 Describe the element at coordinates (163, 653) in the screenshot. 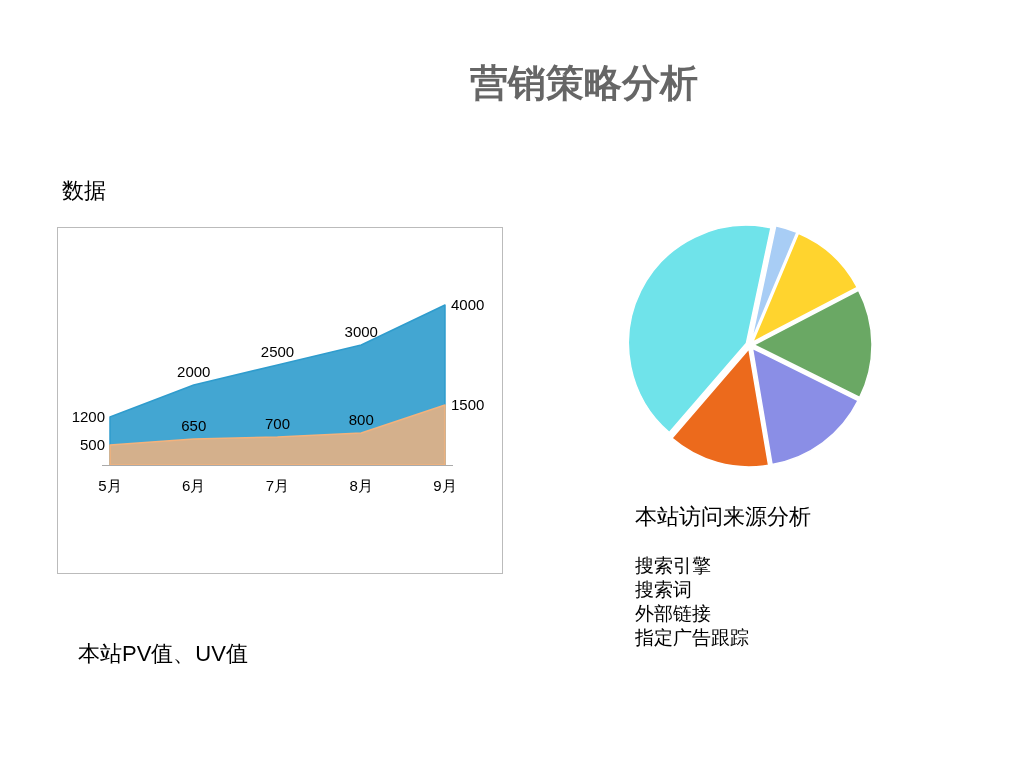

I see `annotation: 本站PV值、UV值` at that location.